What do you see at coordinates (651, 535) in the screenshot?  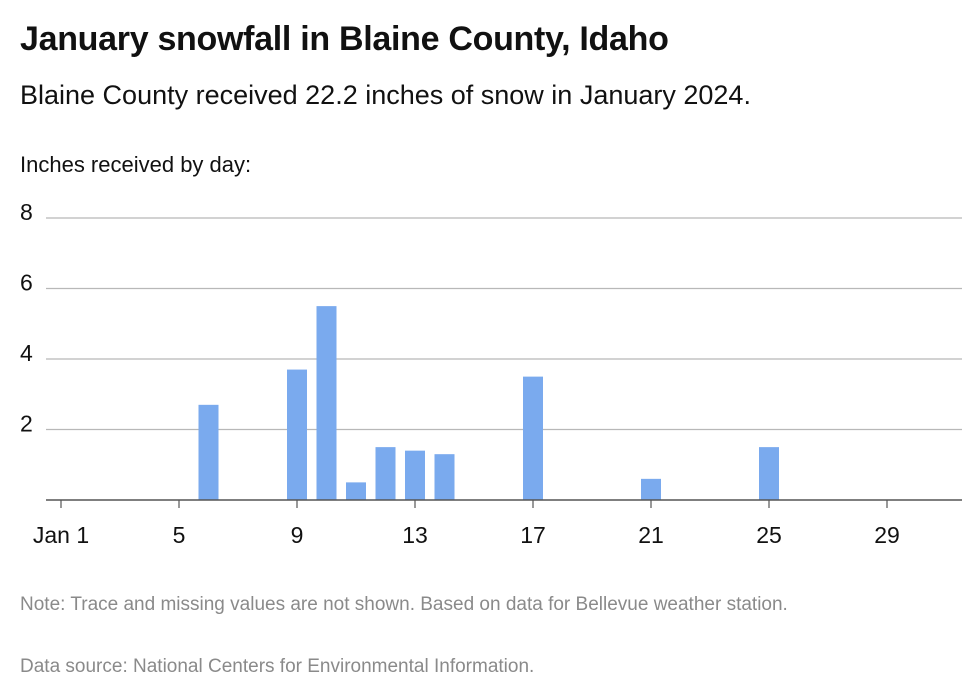 I see `x-tick-label: 21` at bounding box center [651, 535].